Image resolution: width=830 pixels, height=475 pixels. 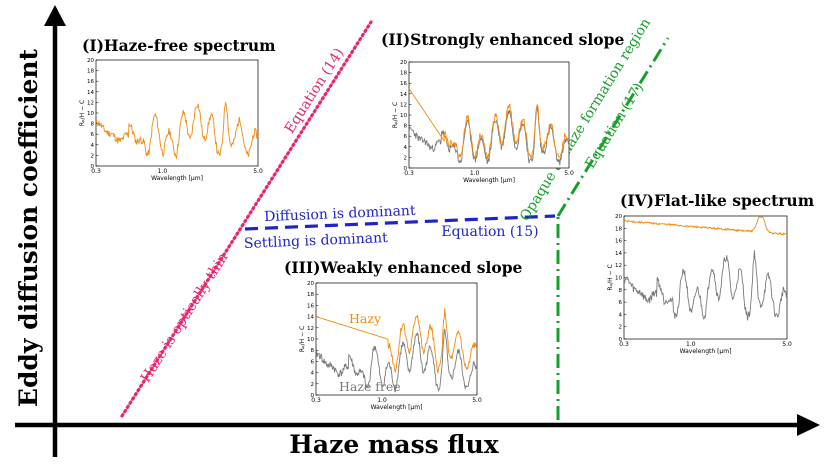 I want to click on hazy-label: Hazy, so click(x=365, y=318).